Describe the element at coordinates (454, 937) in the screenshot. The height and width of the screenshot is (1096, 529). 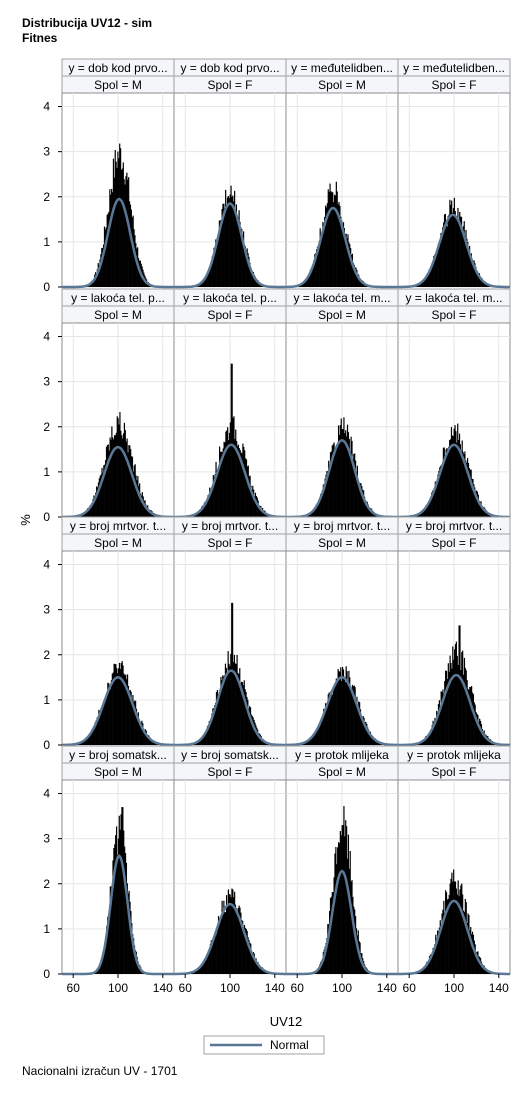
I see `normal-curve` at that location.